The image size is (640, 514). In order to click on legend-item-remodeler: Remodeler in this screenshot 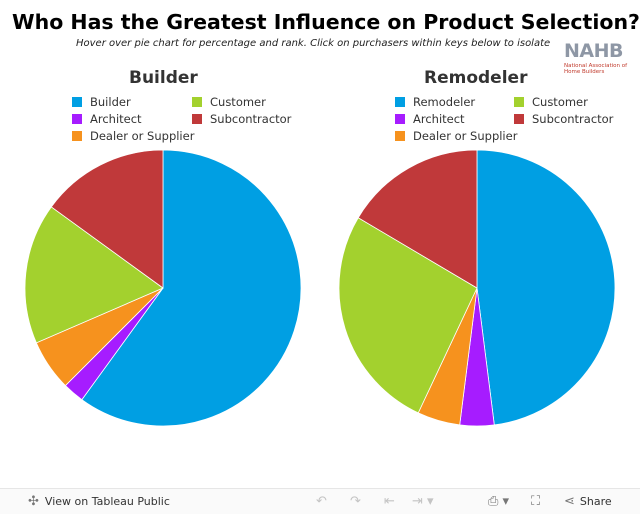, I will do `click(435, 102)`.